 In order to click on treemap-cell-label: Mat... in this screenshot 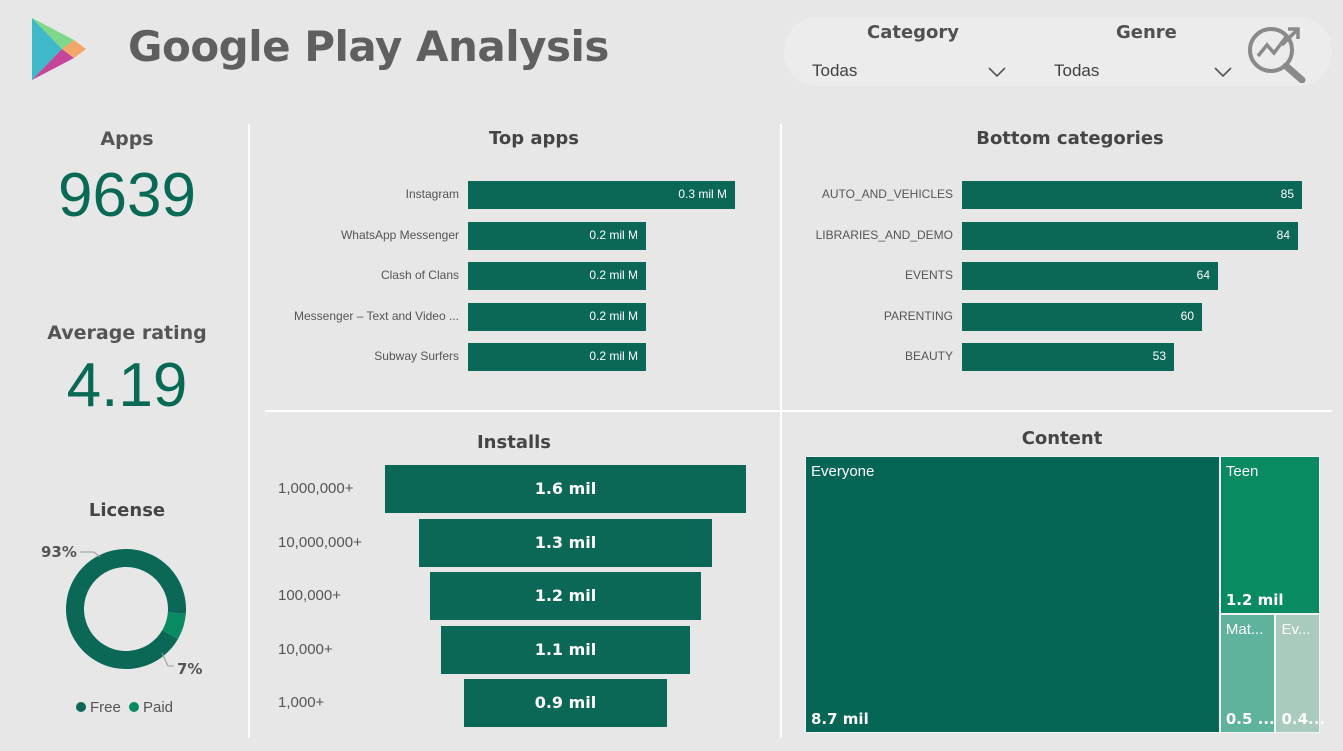, I will do `click(1244, 630)`.